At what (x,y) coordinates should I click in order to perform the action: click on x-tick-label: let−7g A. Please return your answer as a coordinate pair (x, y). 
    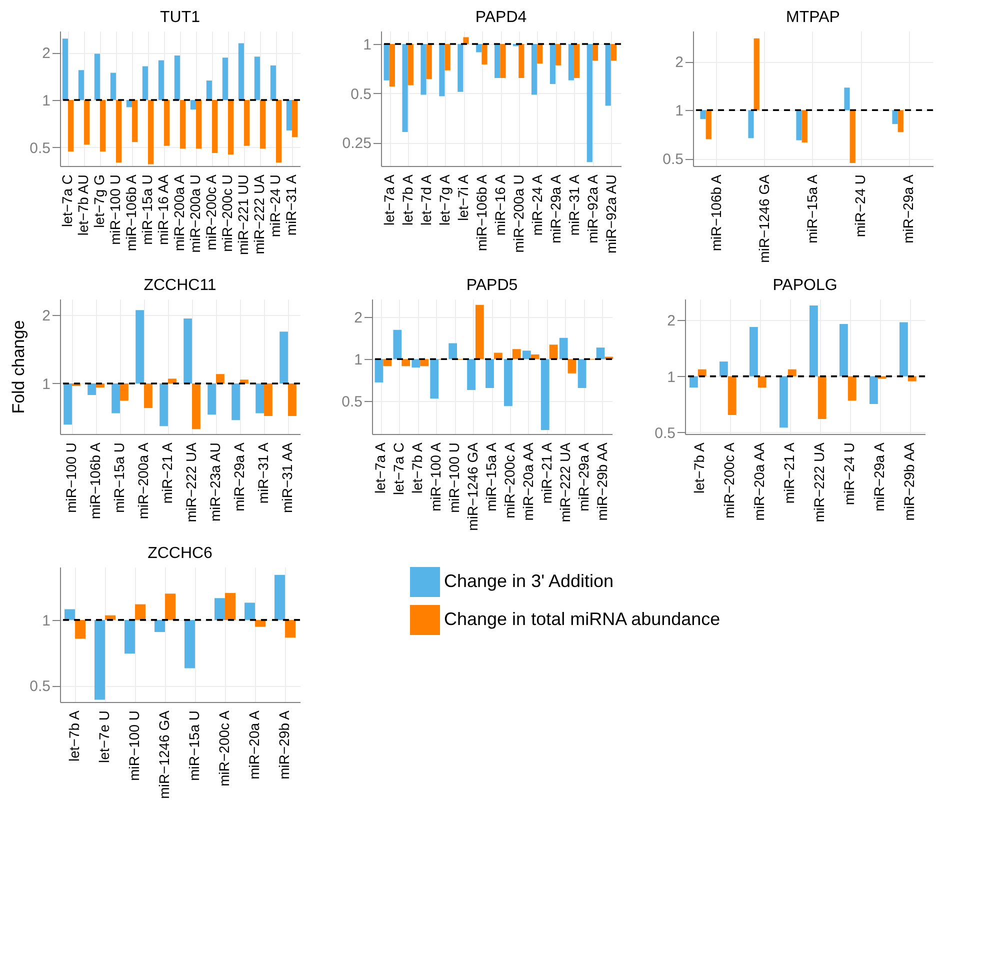
    Looking at the image, I should click on (444, 200).